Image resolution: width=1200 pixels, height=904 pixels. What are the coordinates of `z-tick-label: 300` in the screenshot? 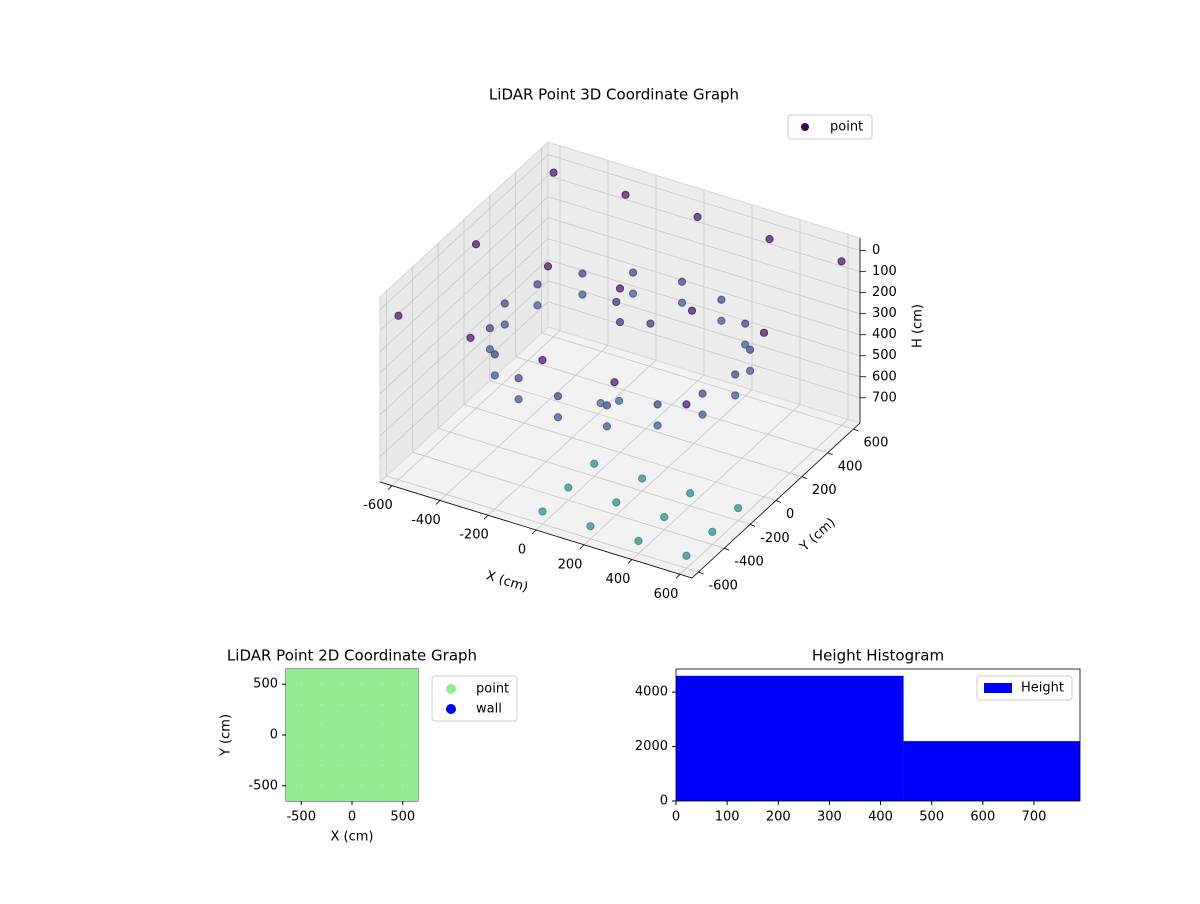 It's located at (884, 313).